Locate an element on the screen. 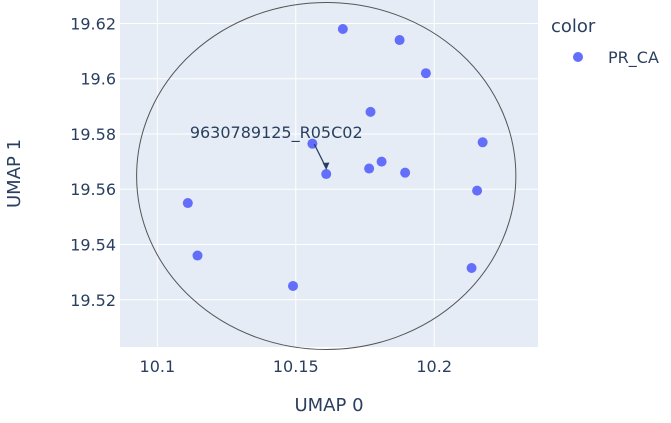 This screenshot has height=423, width=671. y-tick-label: 19.58 is located at coordinates (93, 134).